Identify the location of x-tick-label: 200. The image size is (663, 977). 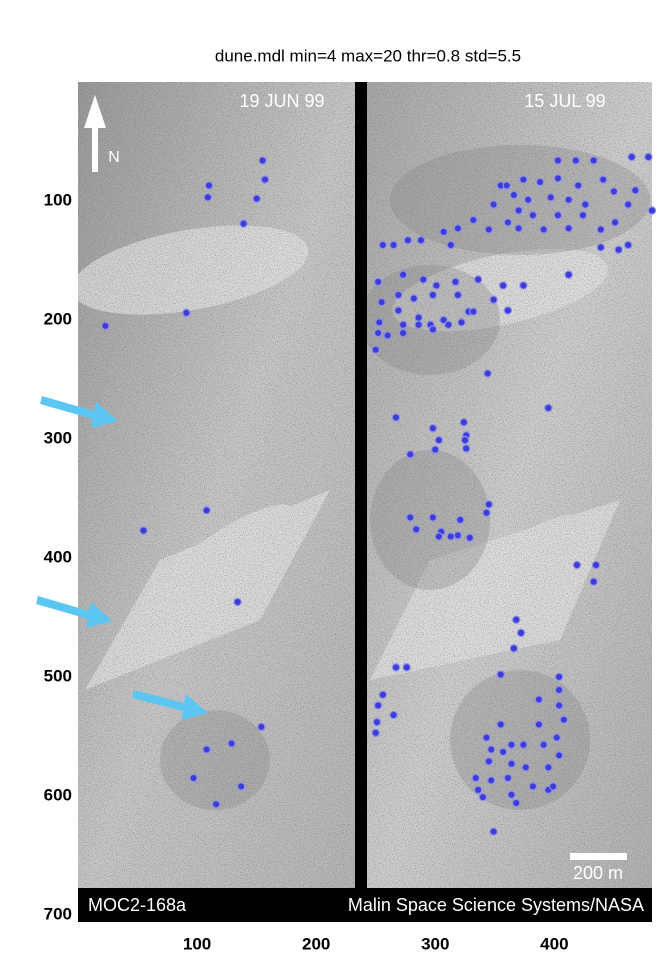
(316, 943).